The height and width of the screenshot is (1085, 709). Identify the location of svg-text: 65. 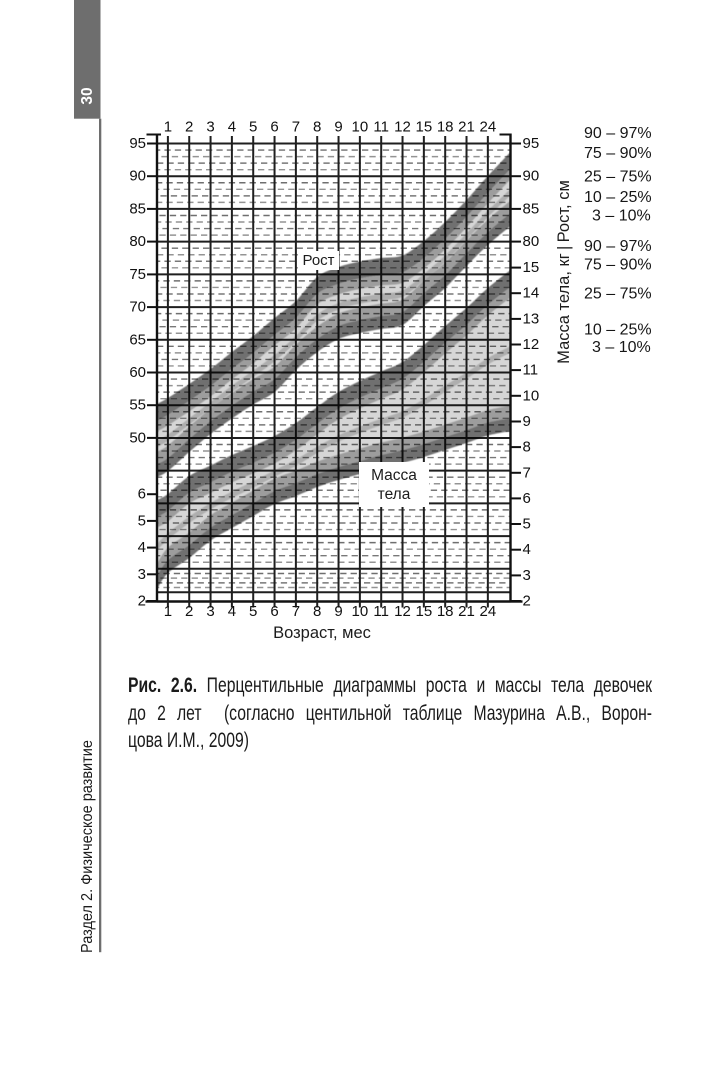
(137, 339).